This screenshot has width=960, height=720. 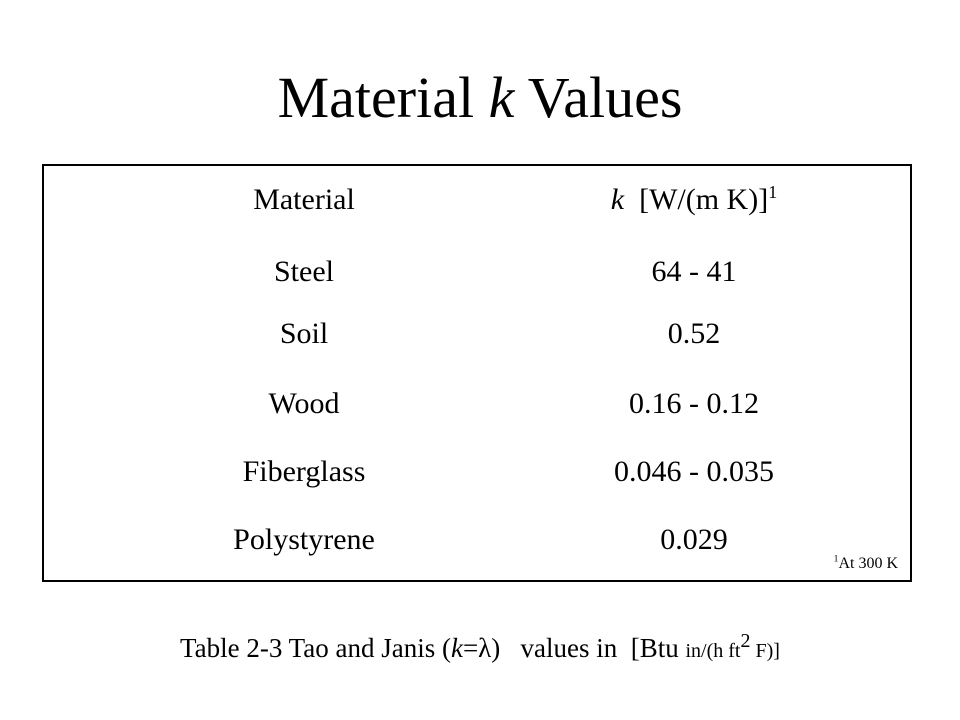 I want to click on caption-part1: Table 2-3 Tao and Janis (, so click(x=315, y=648).